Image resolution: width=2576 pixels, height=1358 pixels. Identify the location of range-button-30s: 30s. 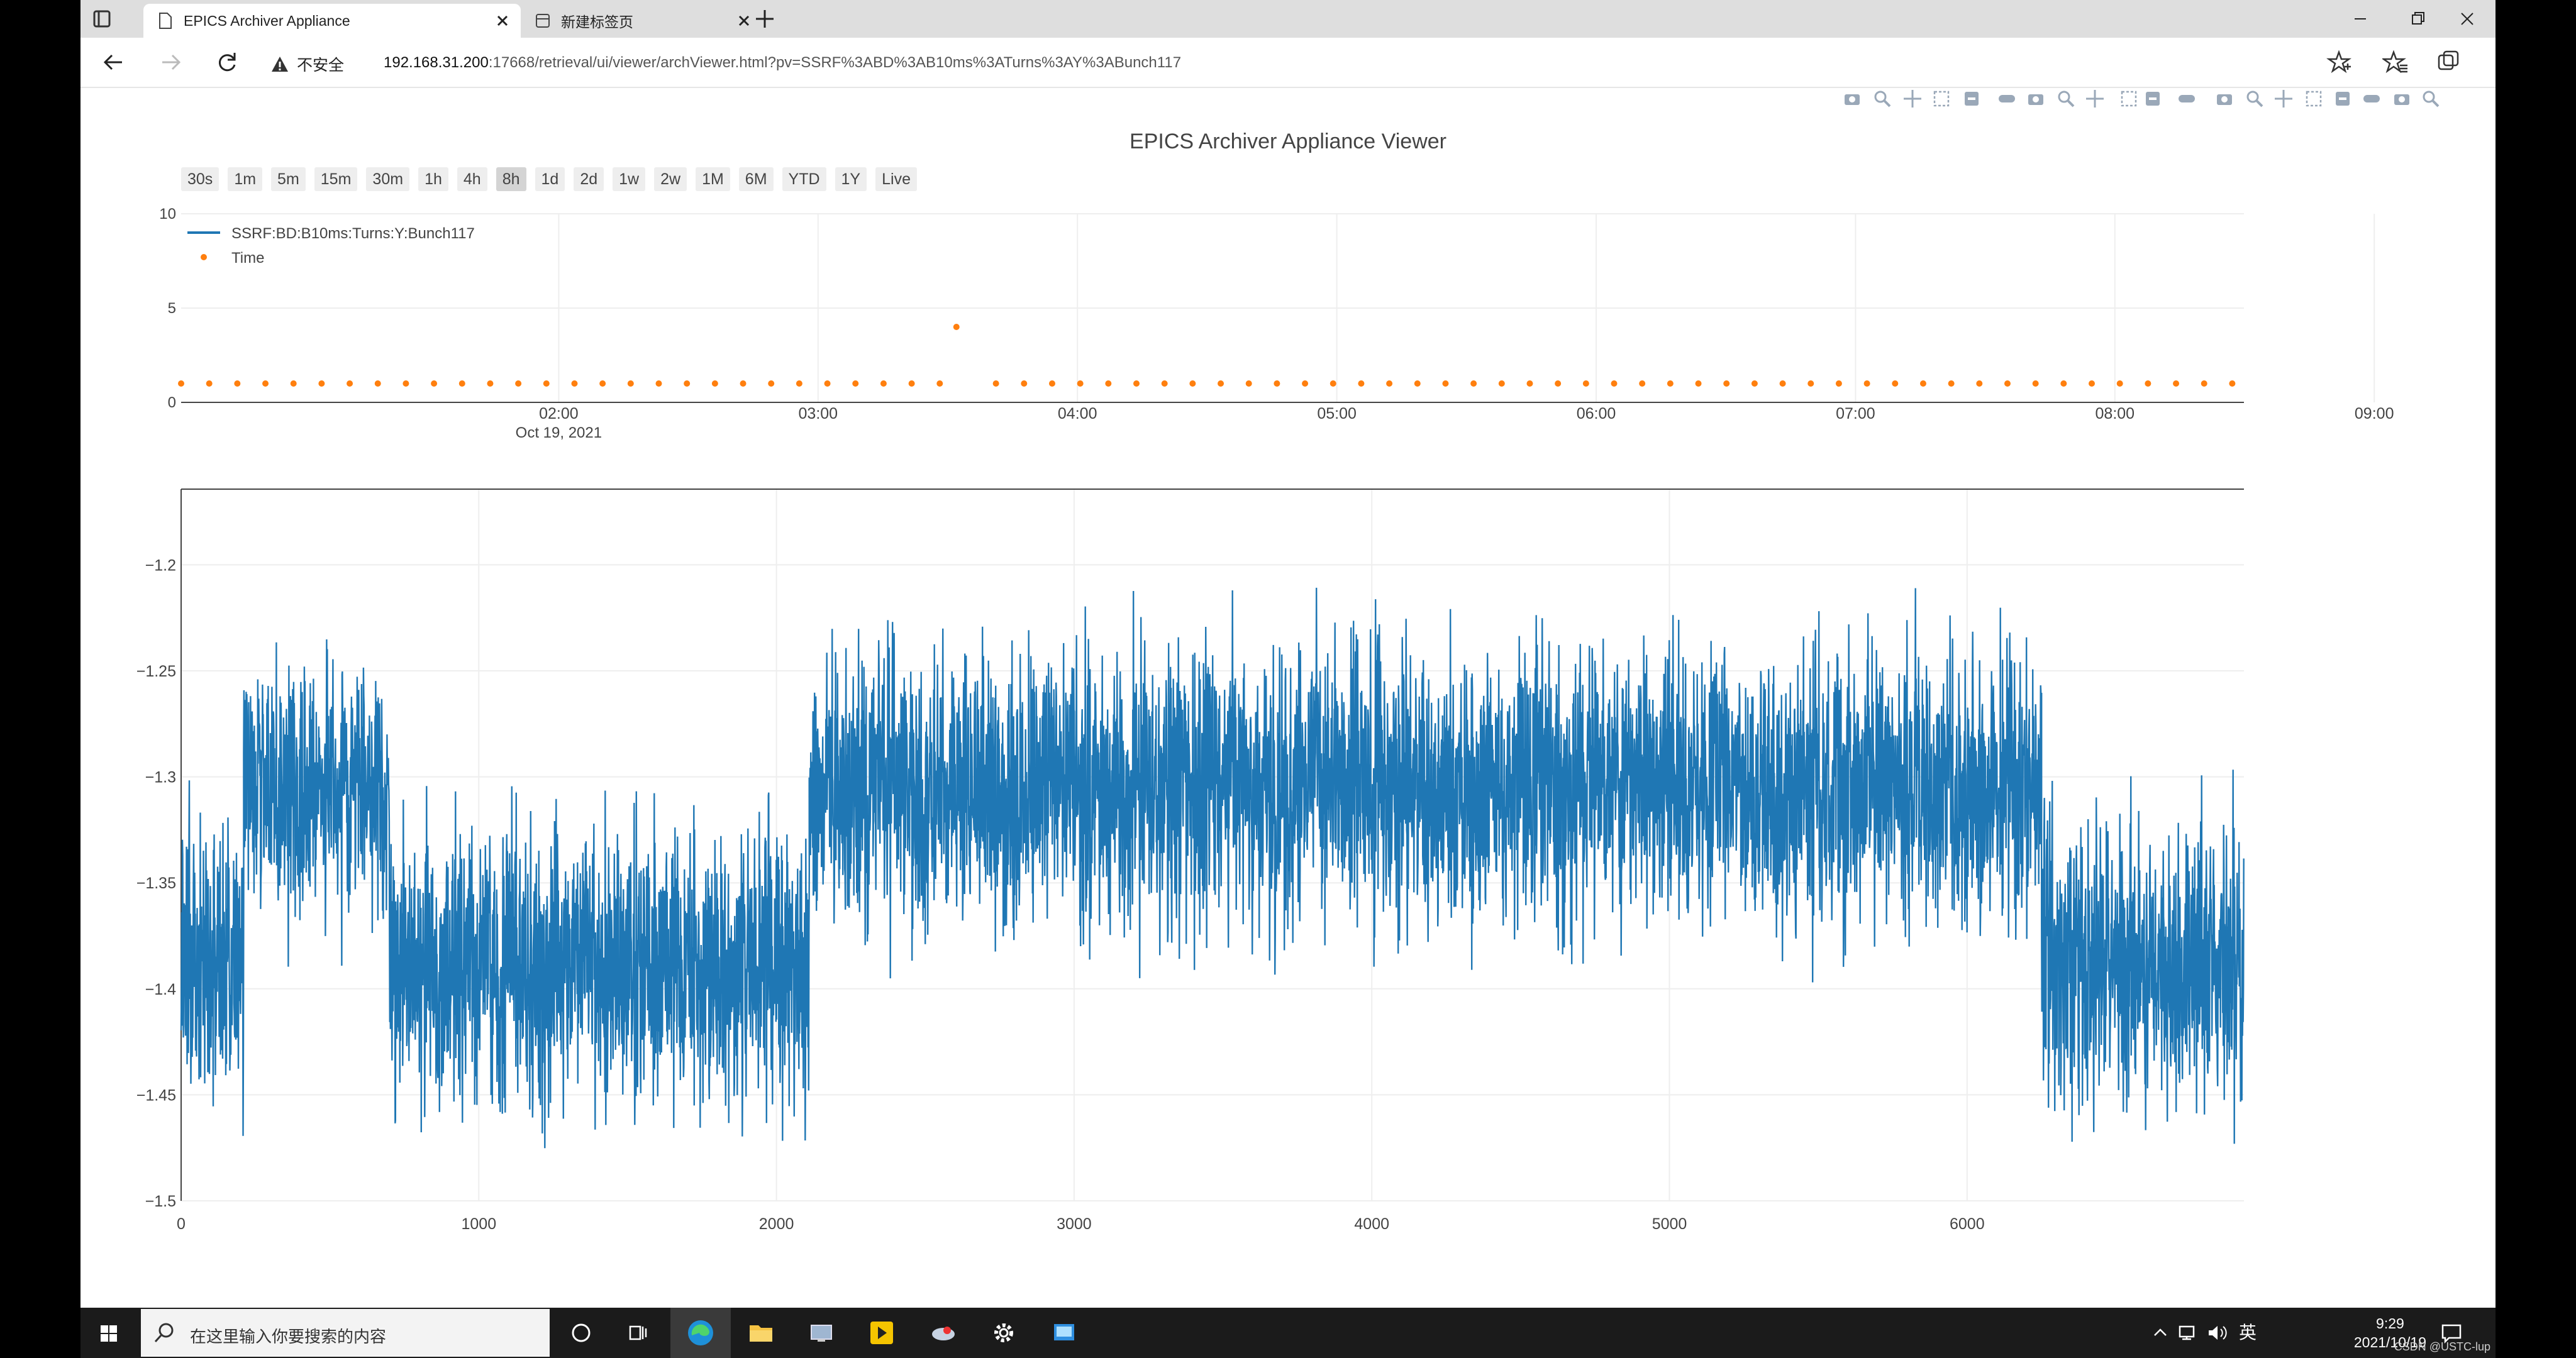
(200, 179).